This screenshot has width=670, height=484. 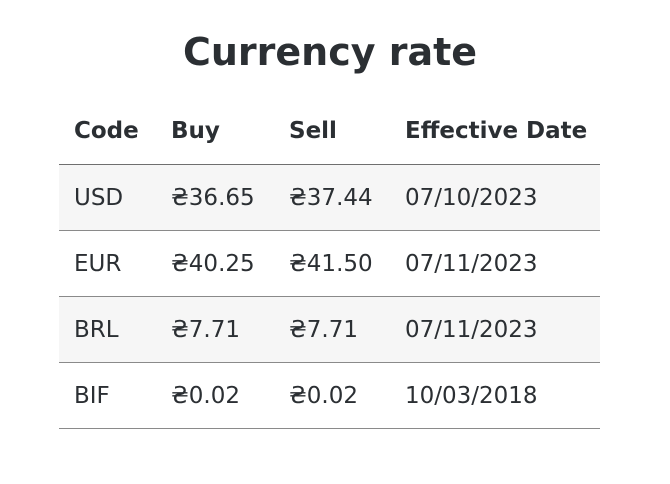 I want to click on page-title: Currency rate, so click(x=330, y=52).